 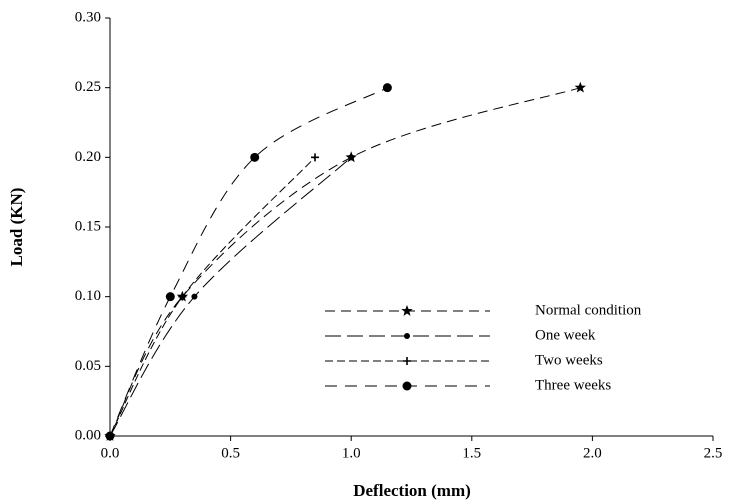 What do you see at coordinates (412, 490) in the screenshot?
I see `x-axis-title: Deflection (mm)` at bounding box center [412, 490].